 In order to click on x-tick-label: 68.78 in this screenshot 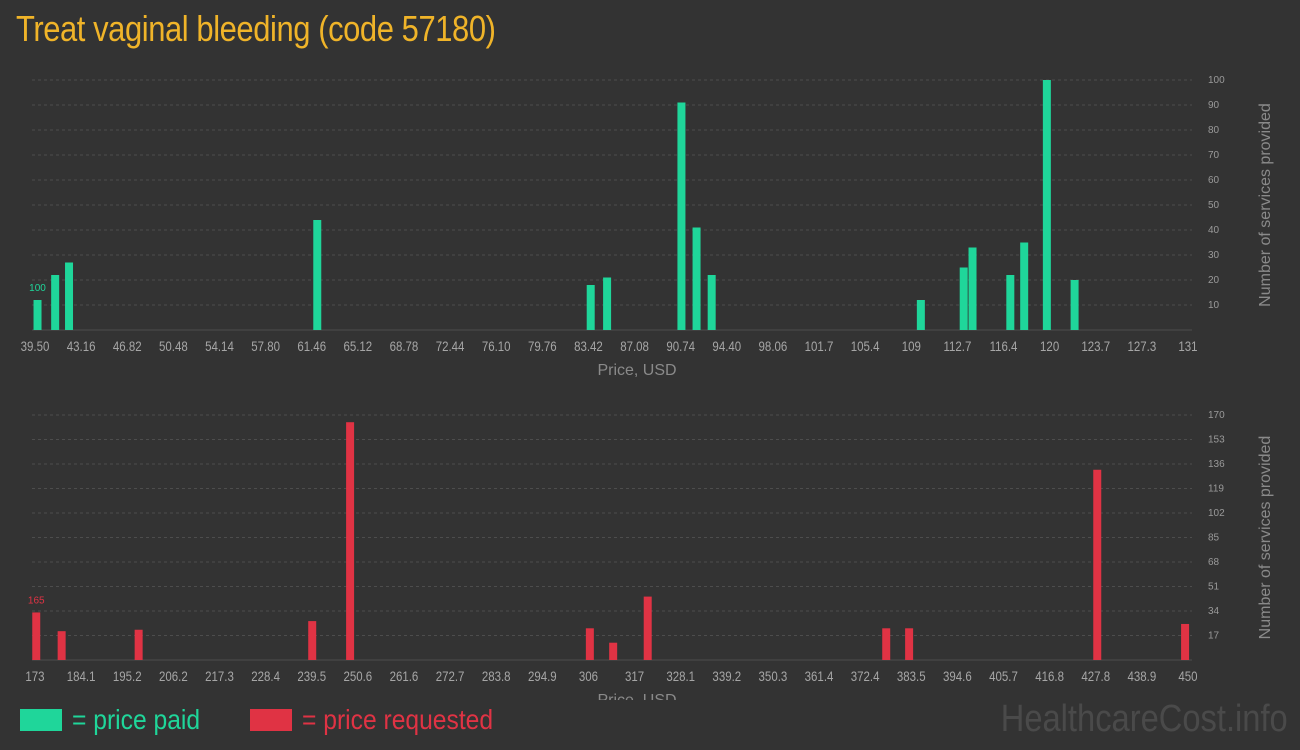, I will do `click(404, 346)`.